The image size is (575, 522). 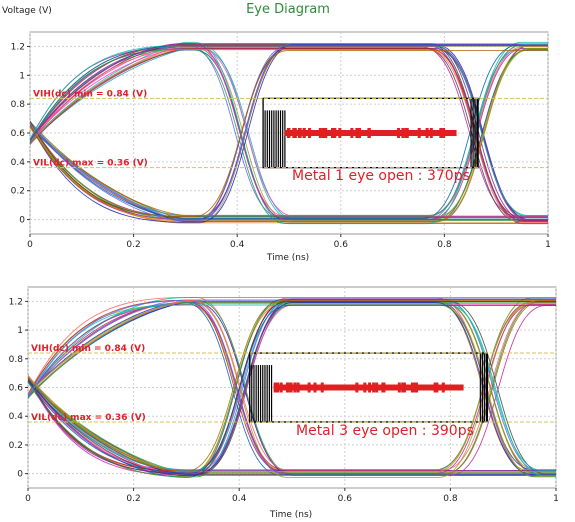 What do you see at coordinates (548, 245) in the screenshot?
I see `x-tick-label: 1` at bounding box center [548, 245].